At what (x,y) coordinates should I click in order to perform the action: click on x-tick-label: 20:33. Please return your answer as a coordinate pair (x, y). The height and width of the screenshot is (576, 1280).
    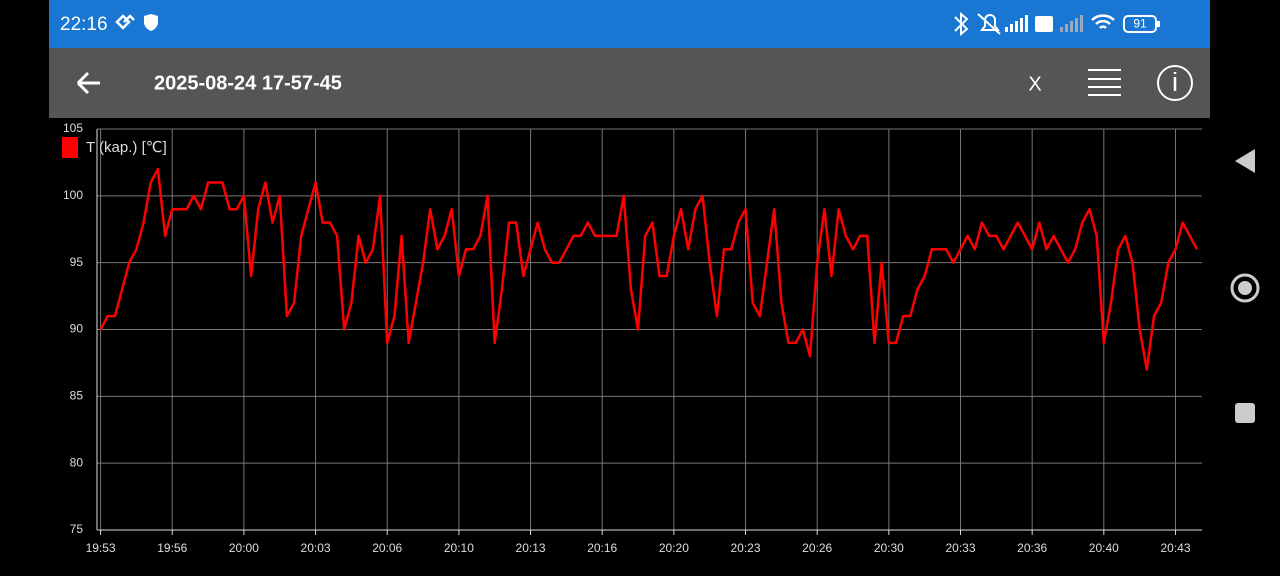
    Looking at the image, I should click on (960, 548).